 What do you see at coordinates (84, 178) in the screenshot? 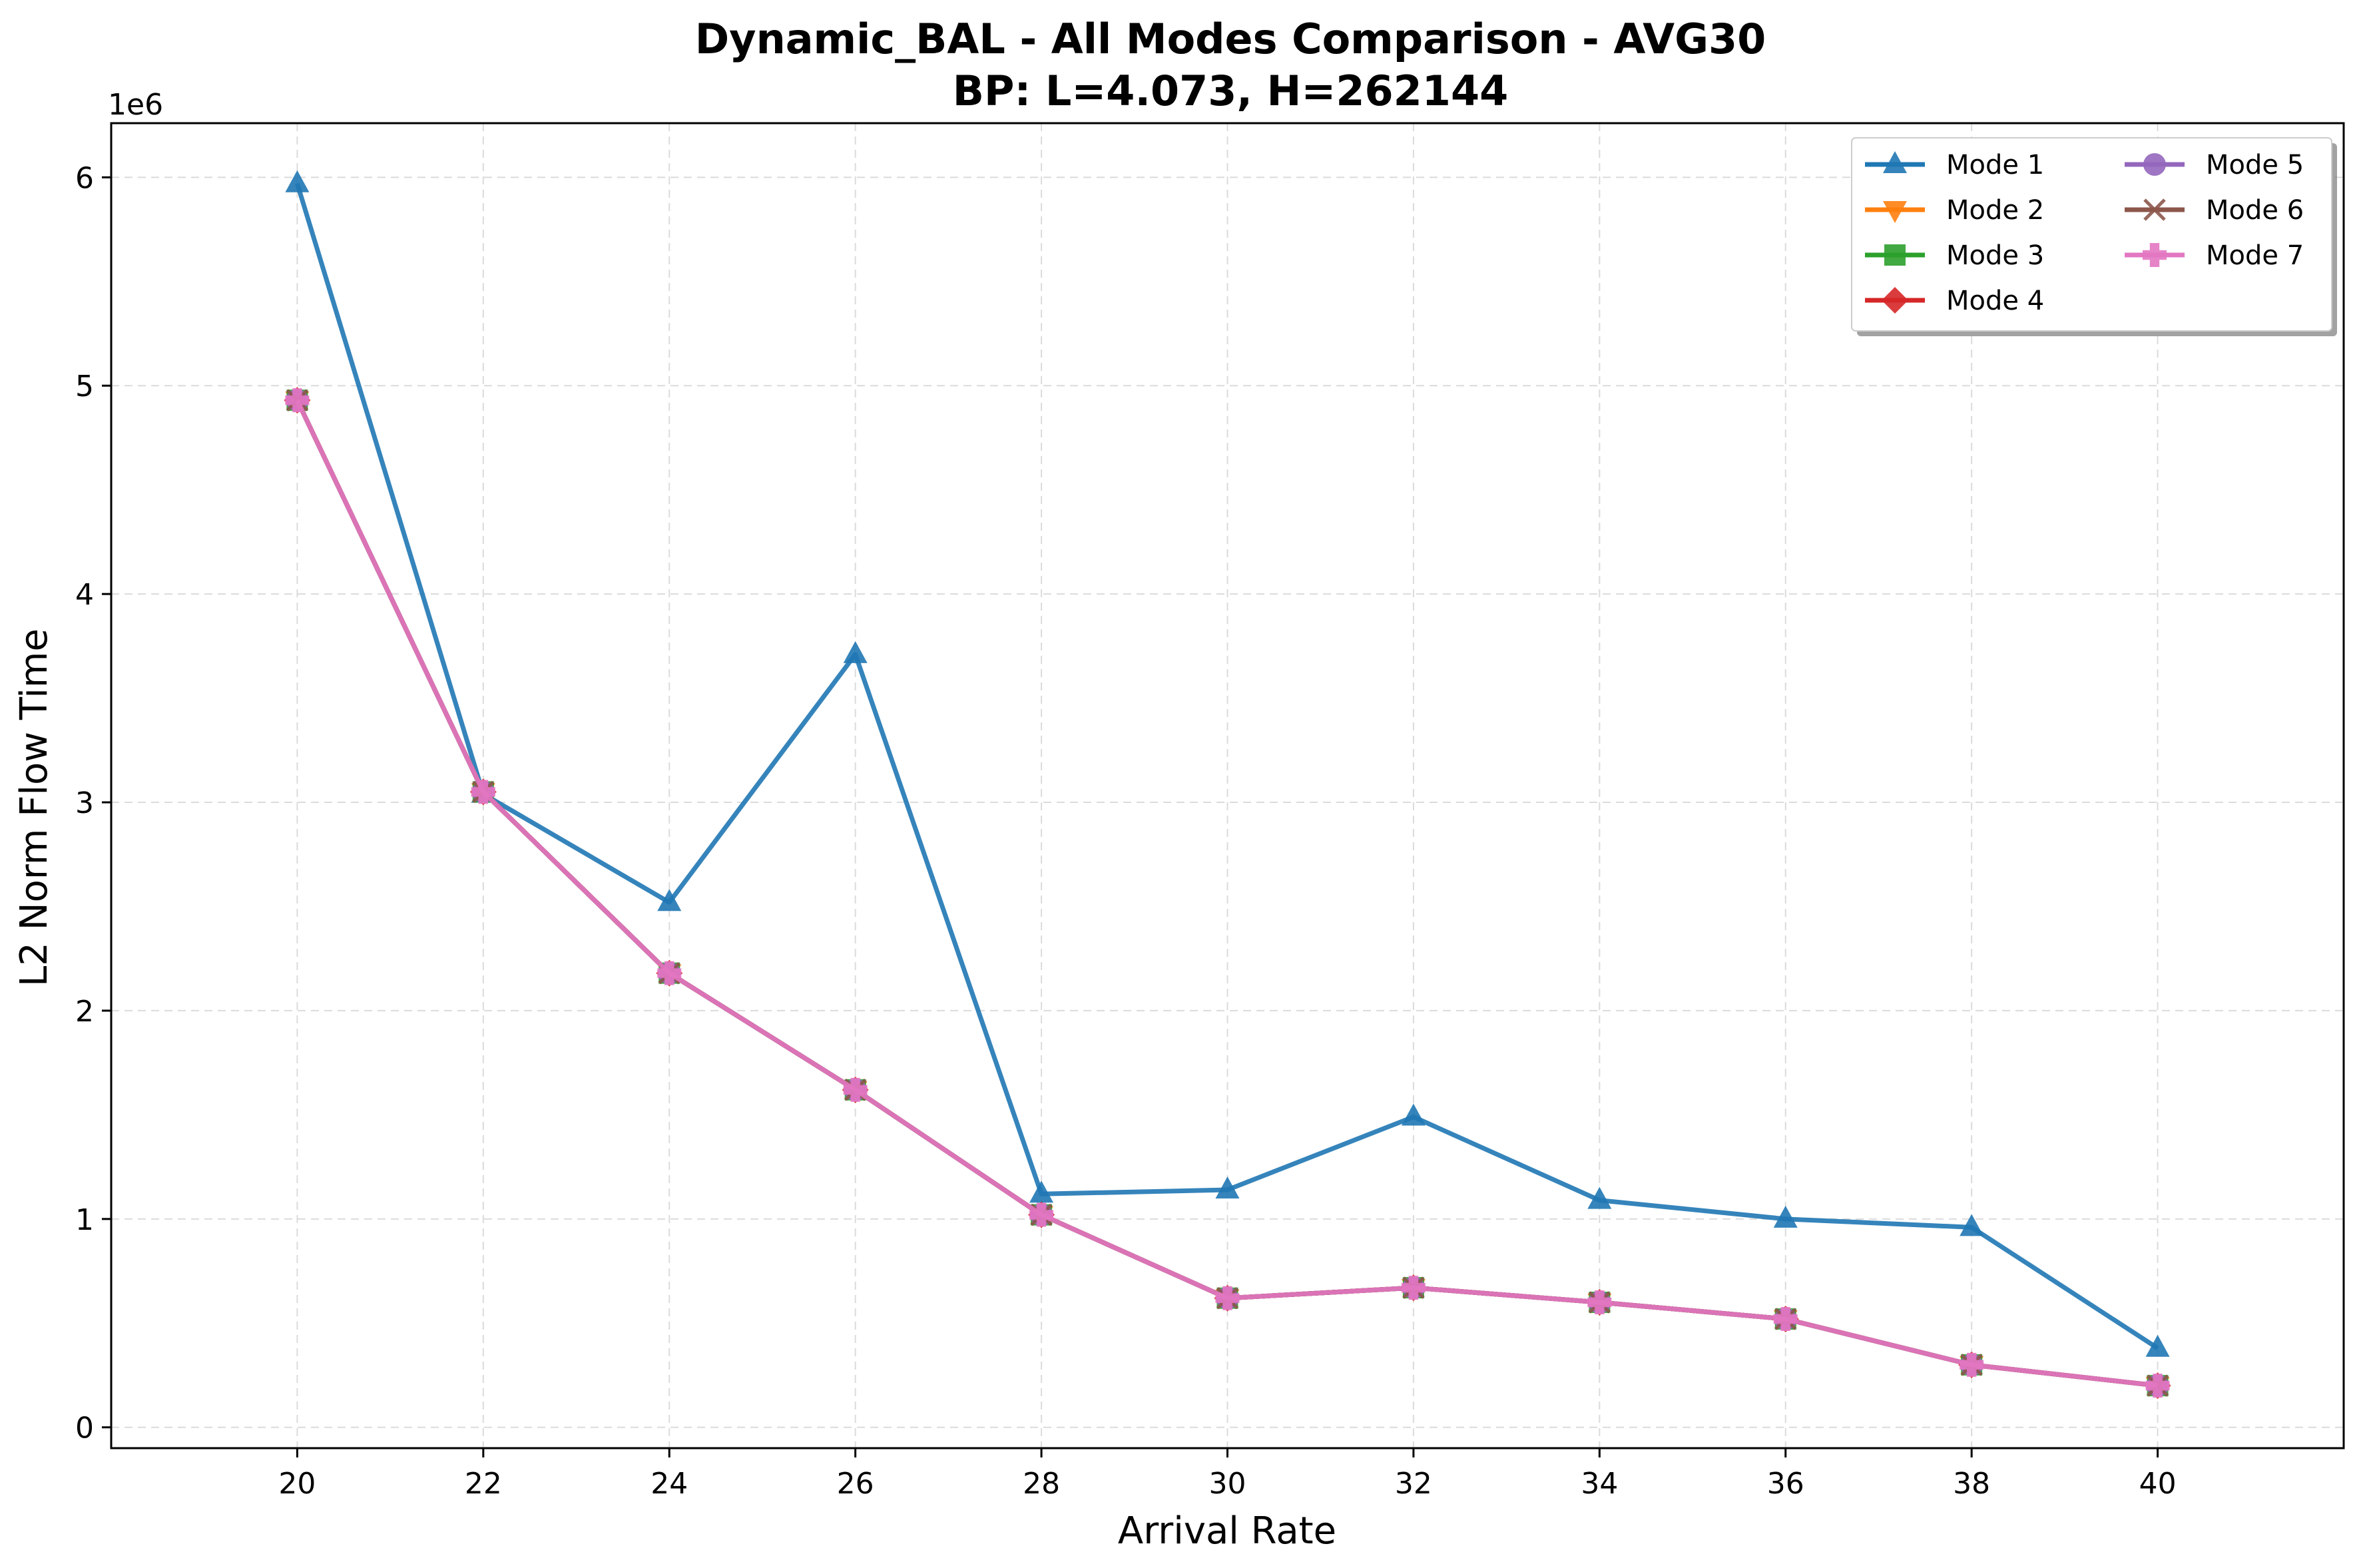
I see `y-tick-label: 6` at bounding box center [84, 178].